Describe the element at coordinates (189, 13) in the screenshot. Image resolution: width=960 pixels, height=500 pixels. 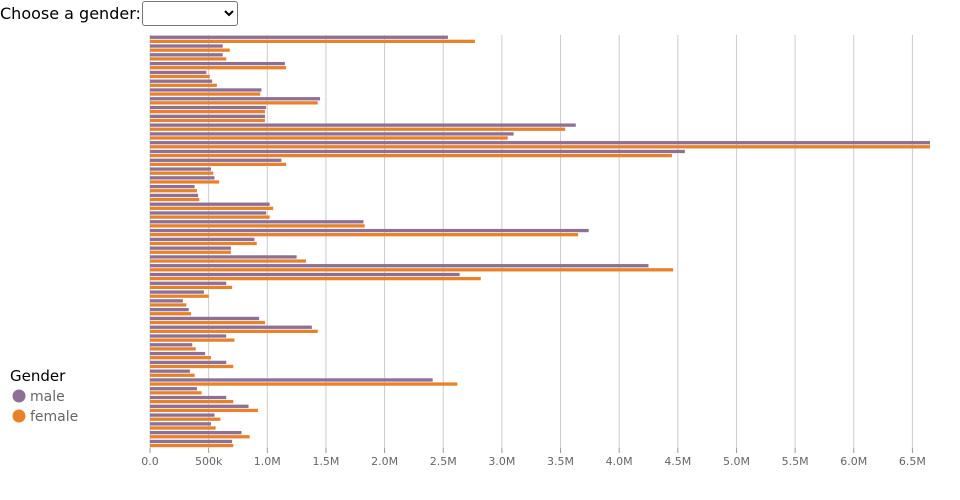
I see `gender-select` at that location.